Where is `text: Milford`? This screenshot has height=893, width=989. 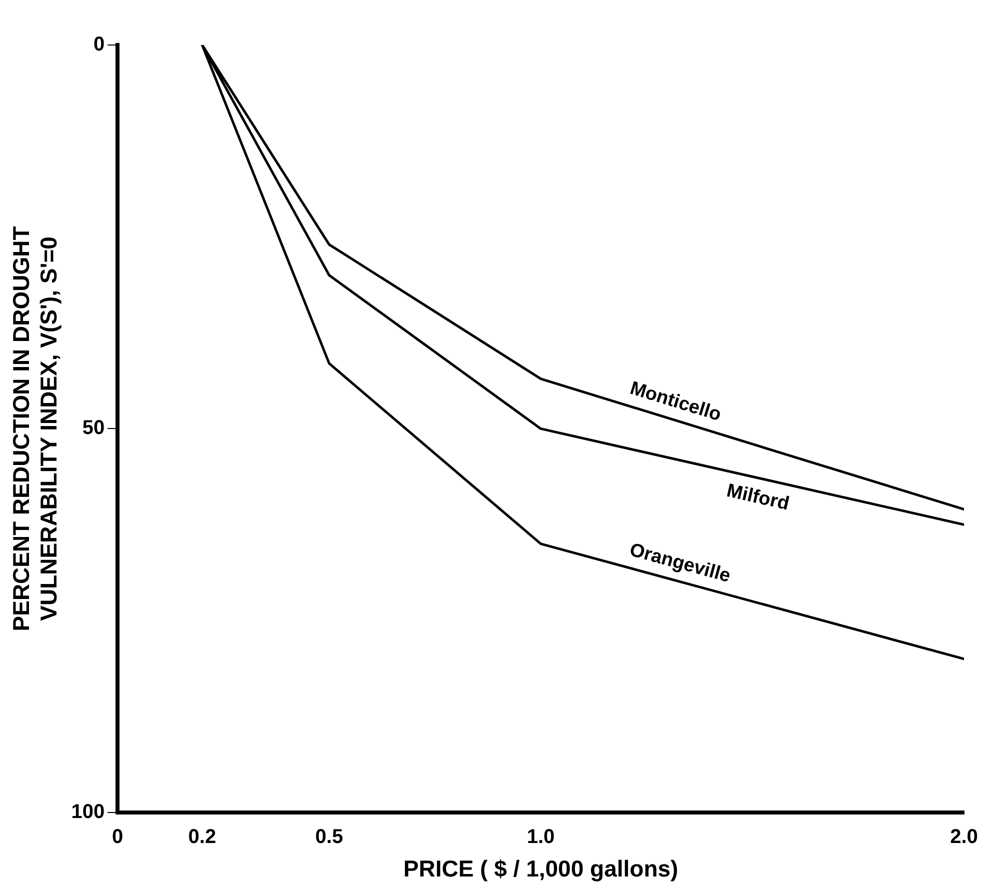
text: Milford is located at coordinates (758, 497).